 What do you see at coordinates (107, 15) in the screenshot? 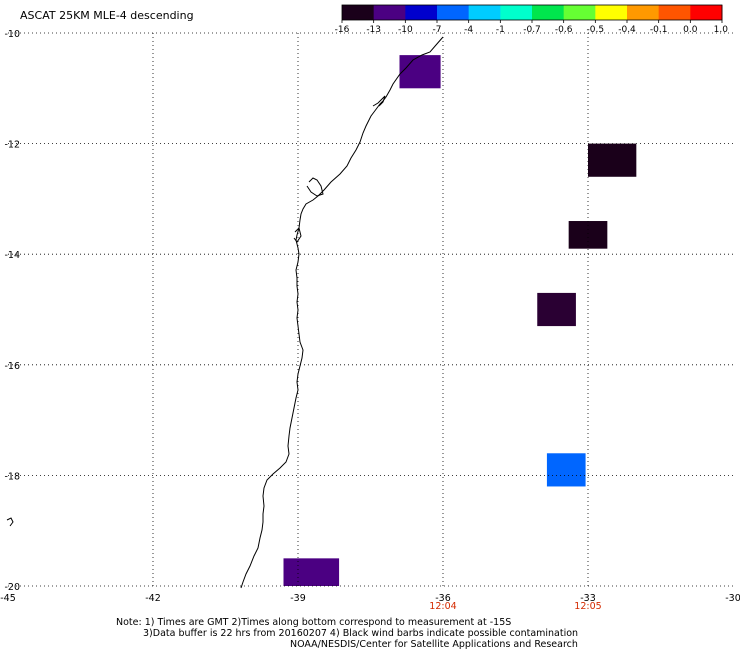
I see `map-title: ASCAT 25KM MLE-4 descending` at bounding box center [107, 15].